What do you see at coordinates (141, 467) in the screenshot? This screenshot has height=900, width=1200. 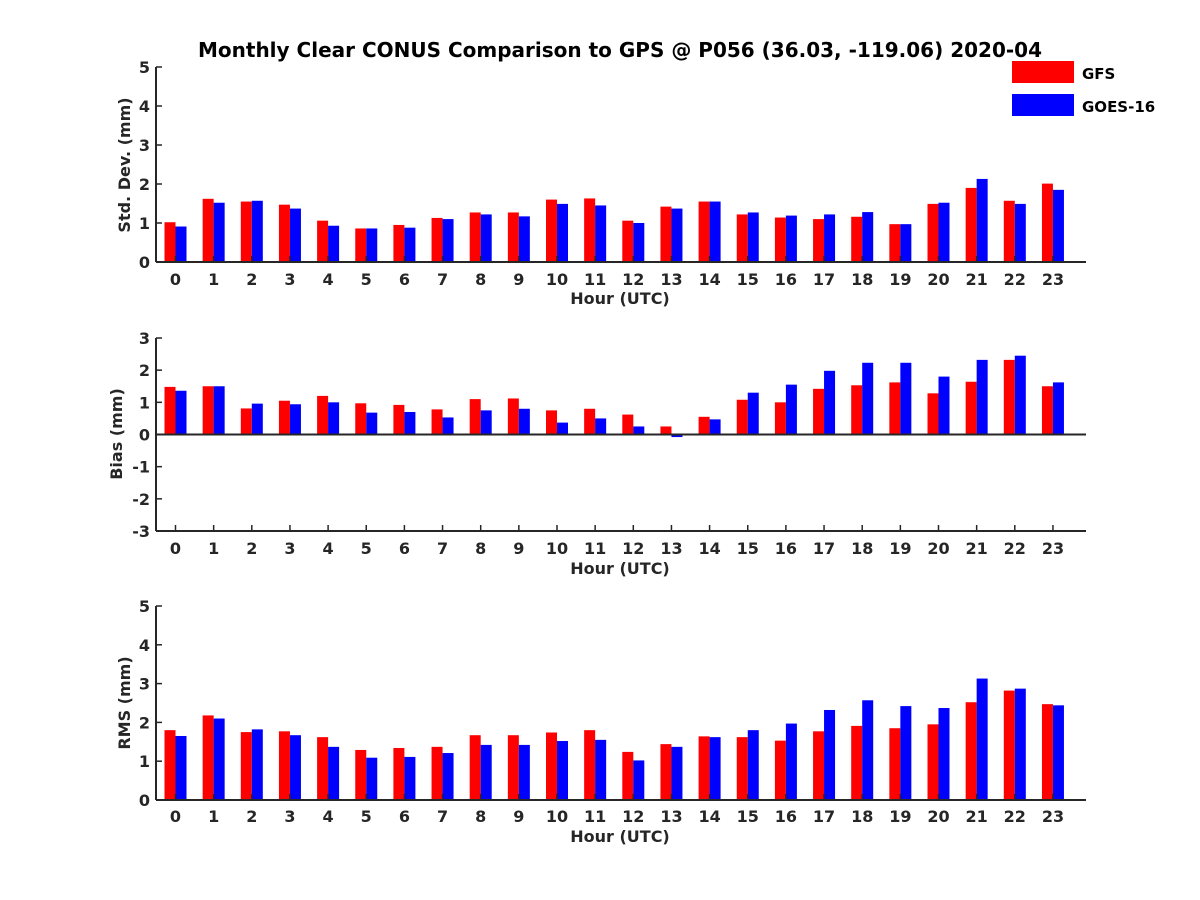 I see `y-tick-label: -1` at bounding box center [141, 467].